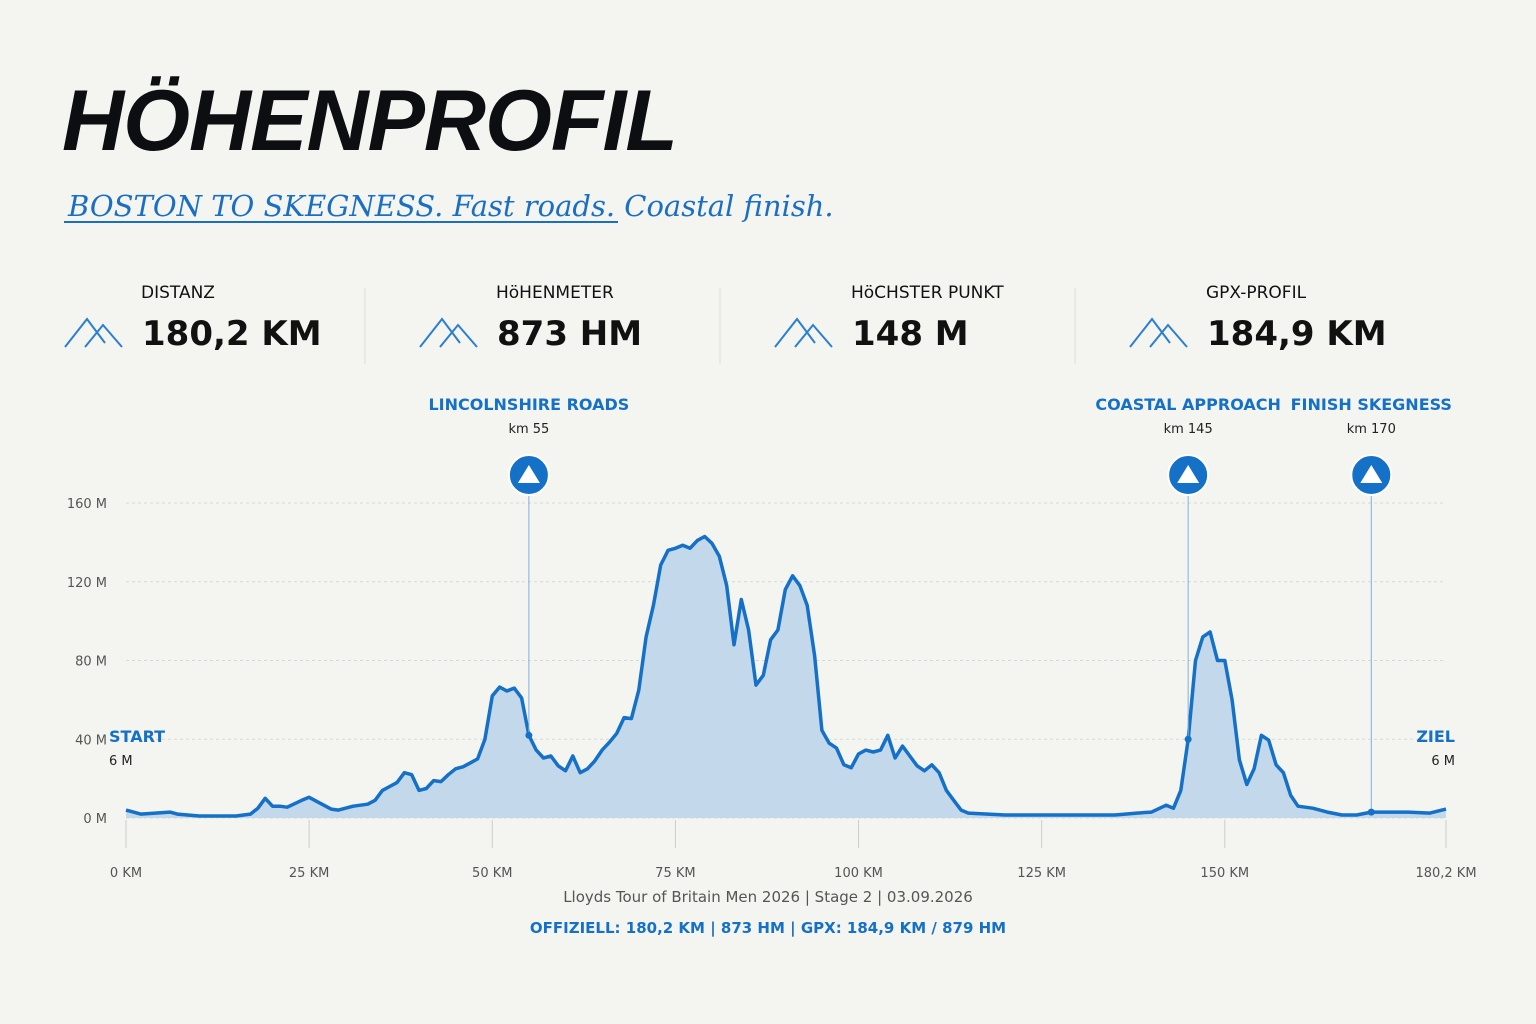 The width and height of the screenshot is (1536, 1024). I want to click on stat-value: 148 M, so click(910, 334).